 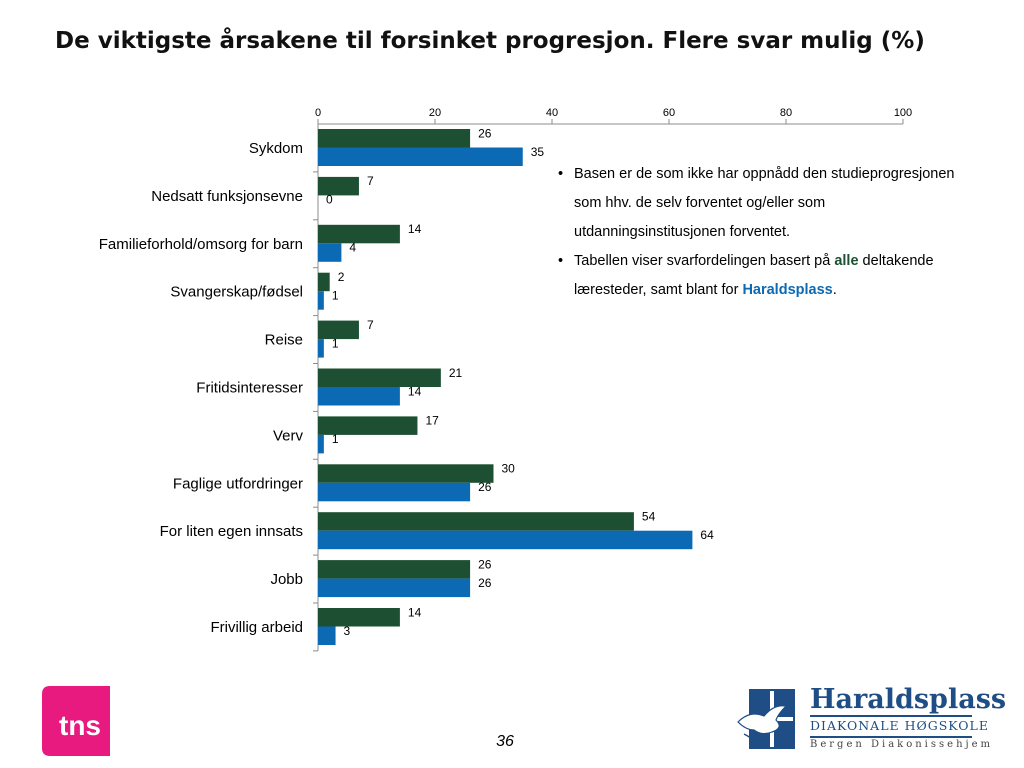 I want to click on category-label: Nedsatt funksjonsevne, so click(x=227, y=196).